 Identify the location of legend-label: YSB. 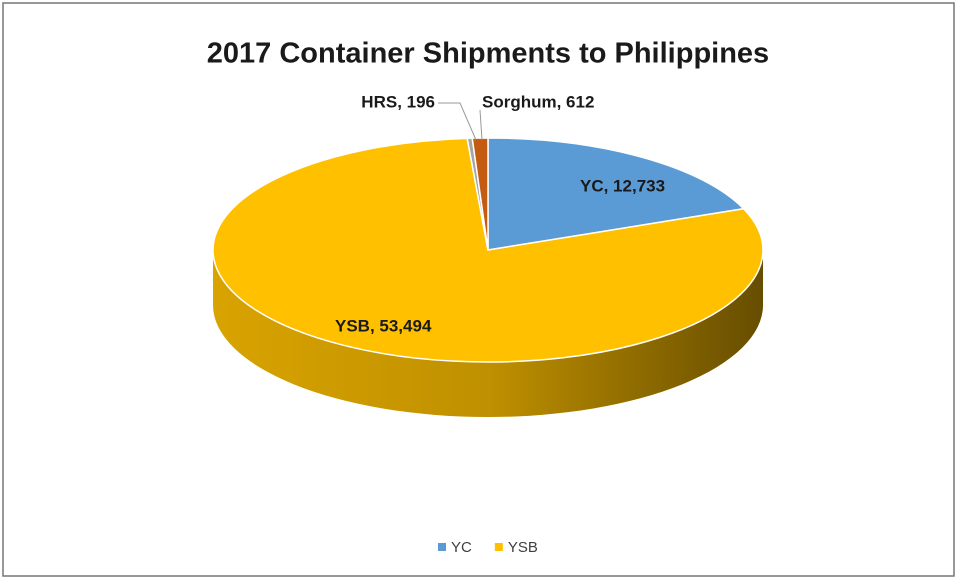
(523, 547).